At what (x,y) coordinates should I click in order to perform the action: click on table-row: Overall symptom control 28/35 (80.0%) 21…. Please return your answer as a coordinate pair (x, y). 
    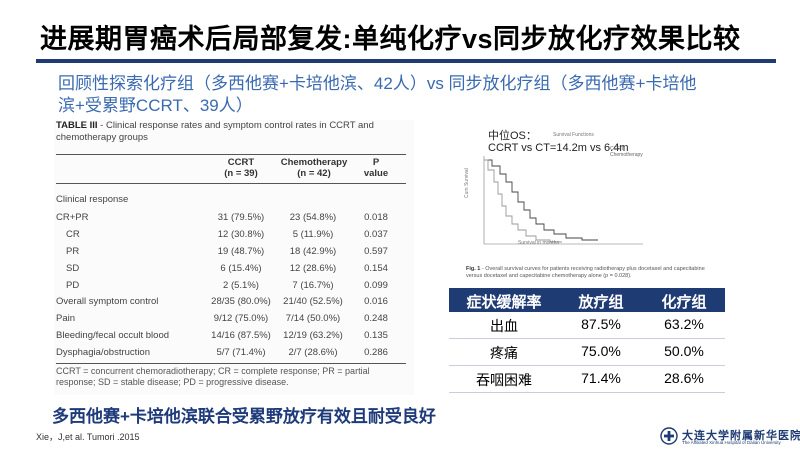
    Looking at the image, I should click on (231, 304).